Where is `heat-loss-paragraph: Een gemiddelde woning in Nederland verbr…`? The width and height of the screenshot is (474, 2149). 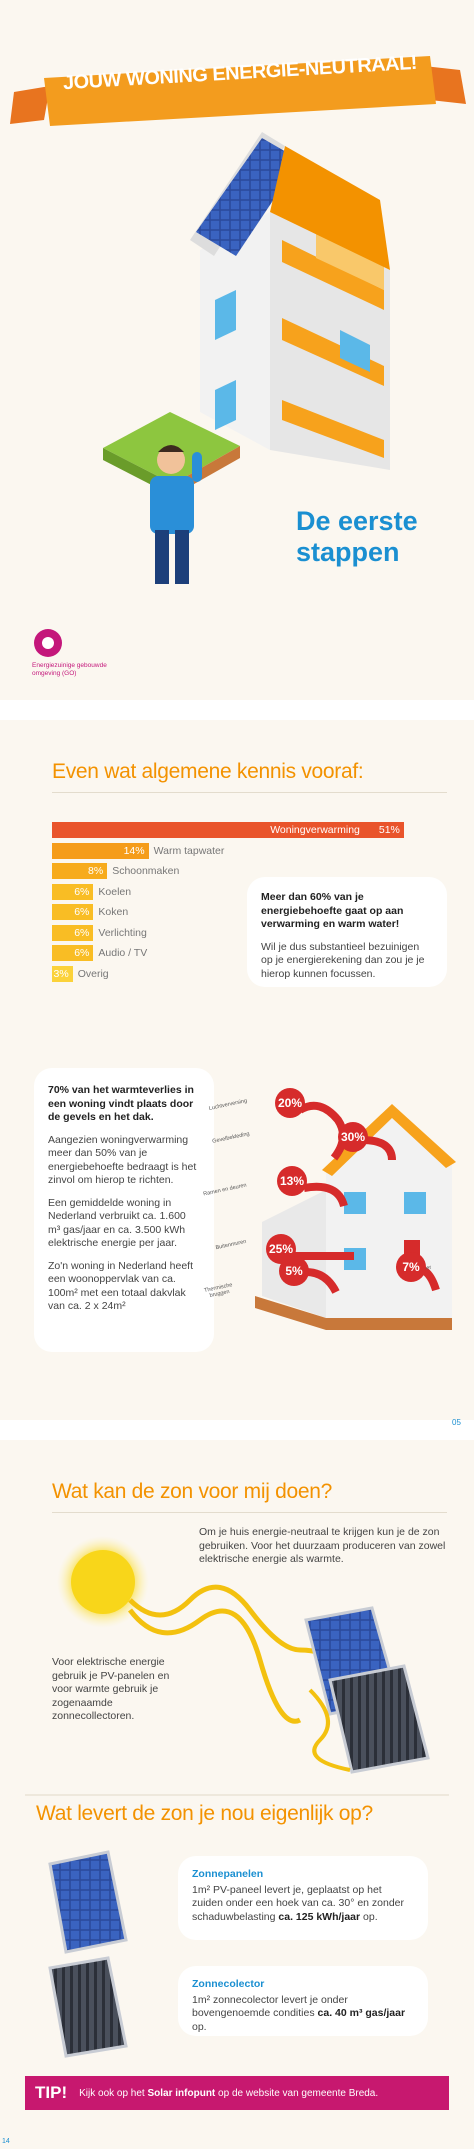 heat-loss-paragraph: Een gemiddelde woning in Nederland verbr… is located at coordinates (117, 1223).